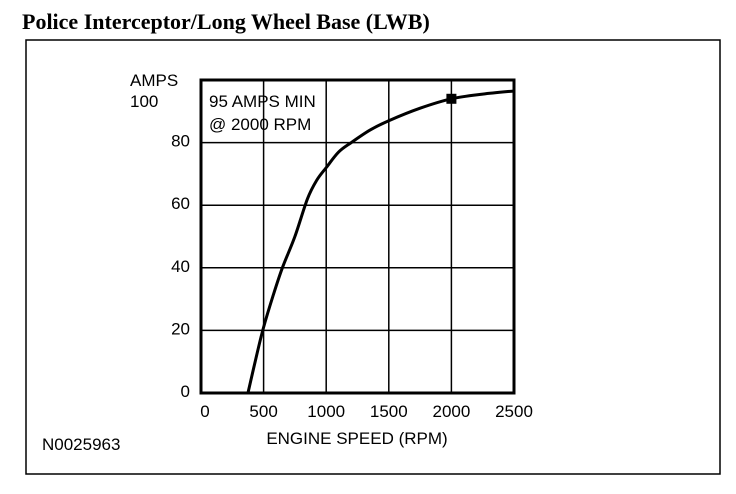 This screenshot has height=494, width=736. What do you see at coordinates (185, 391) in the screenshot?
I see `y-tick-label: 0` at bounding box center [185, 391].